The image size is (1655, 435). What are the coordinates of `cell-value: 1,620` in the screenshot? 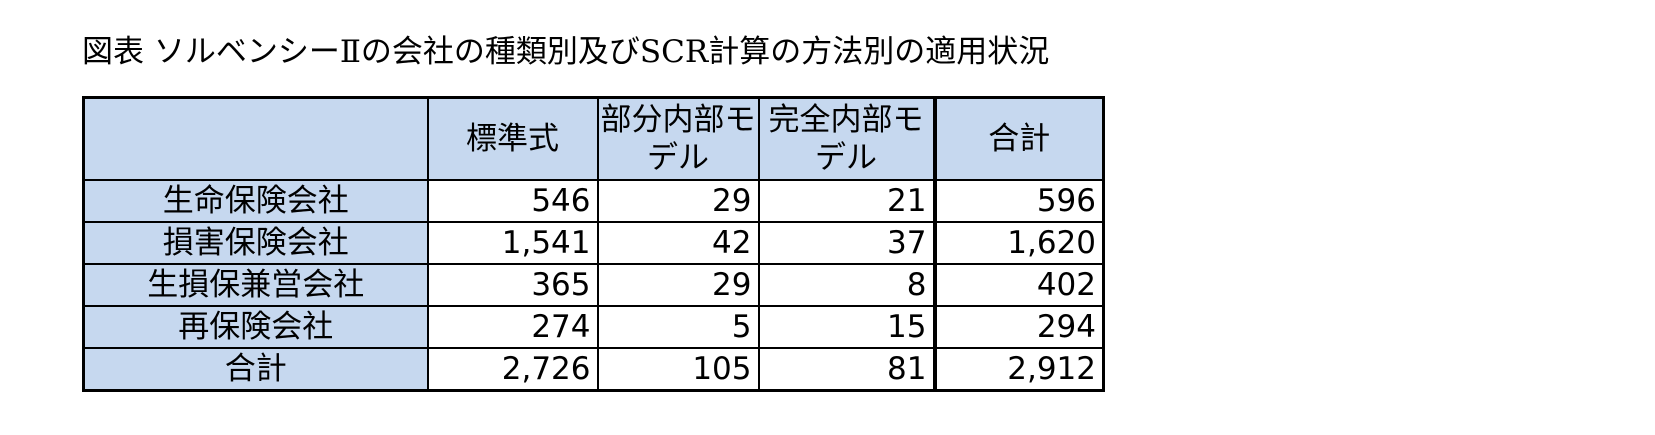 It's located at (1018, 243).